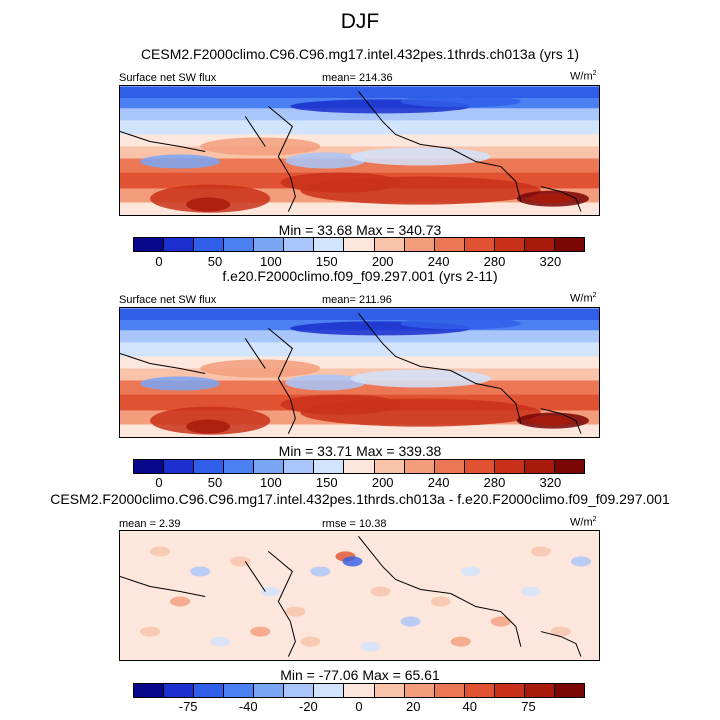  What do you see at coordinates (354, 524) in the screenshot?
I see `panel-3-rmse-label: rmse = 10.38` at bounding box center [354, 524].